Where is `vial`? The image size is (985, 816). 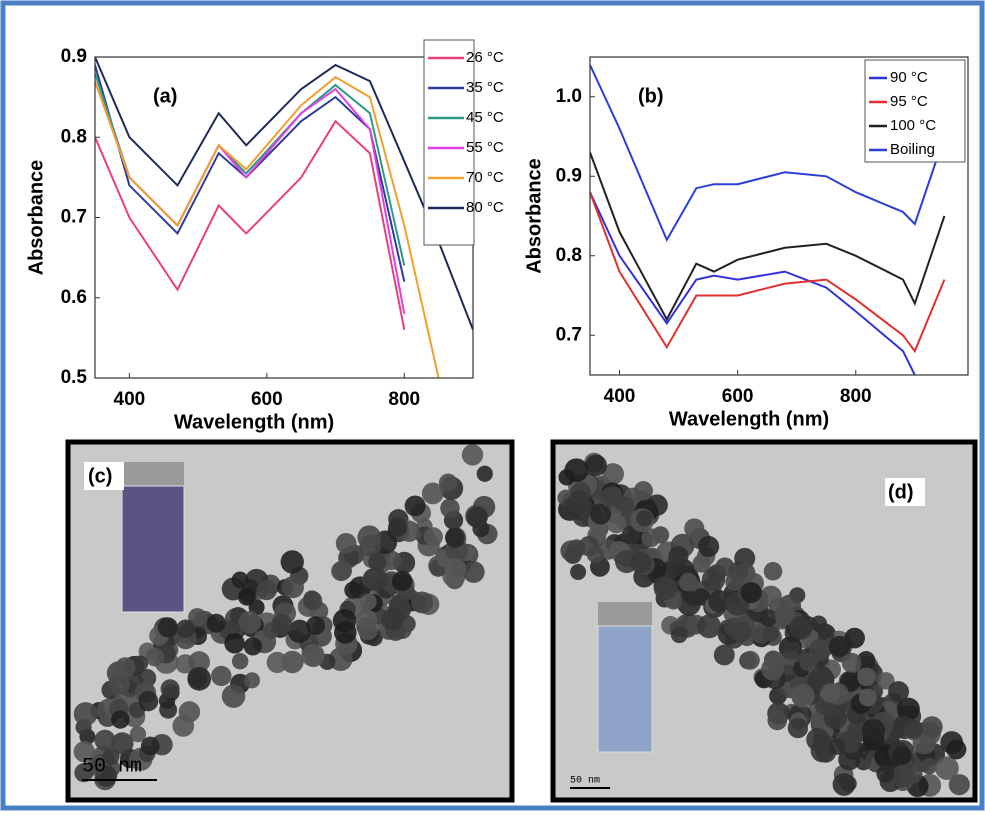 vial is located at coordinates (625, 689).